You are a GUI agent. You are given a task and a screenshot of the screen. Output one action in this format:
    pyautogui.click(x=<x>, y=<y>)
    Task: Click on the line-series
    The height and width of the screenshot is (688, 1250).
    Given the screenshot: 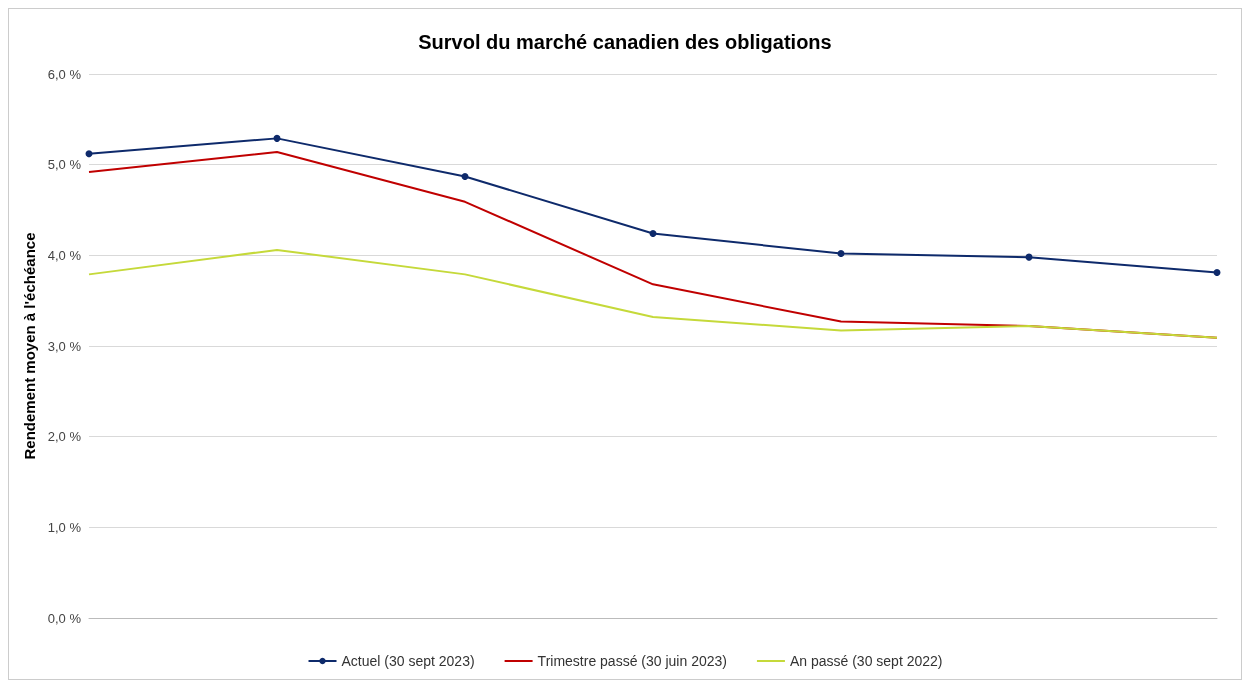 What is the action you would take?
    pyautogui.click(x=653, y=293)
    